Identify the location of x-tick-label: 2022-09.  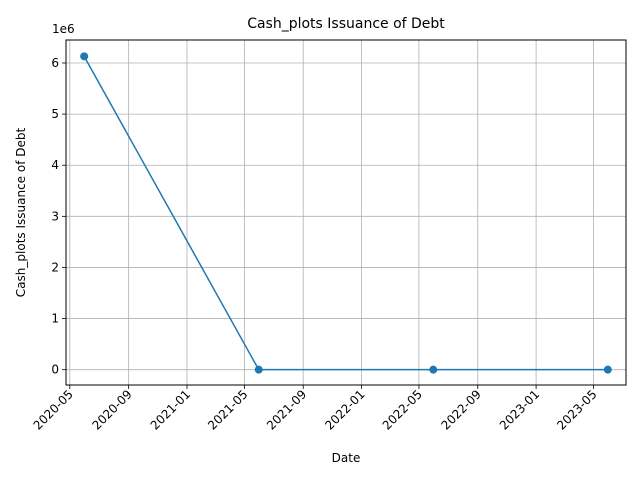
(461, 409).